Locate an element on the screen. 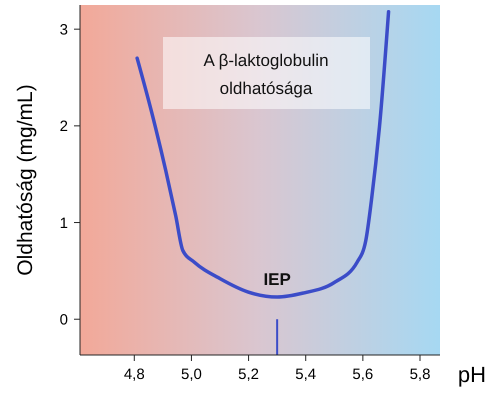 The width and height of the screenshot is (490, 401). x-tick-label: 5,2 is located at coordinates (248, 374).